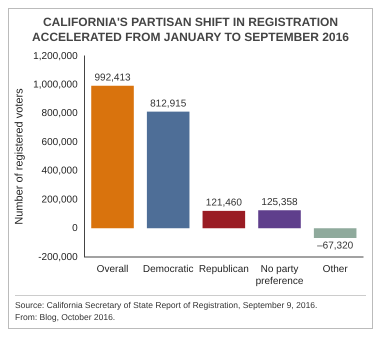  I want to click on y-axis-title: Number of registered voters, so click(20, 156).